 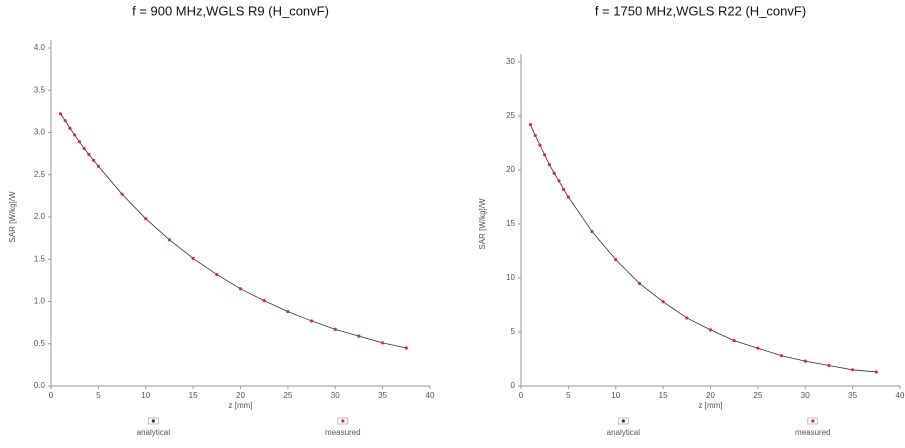 I want to click on y-tick-label: 20, so click(x=510, y=169).